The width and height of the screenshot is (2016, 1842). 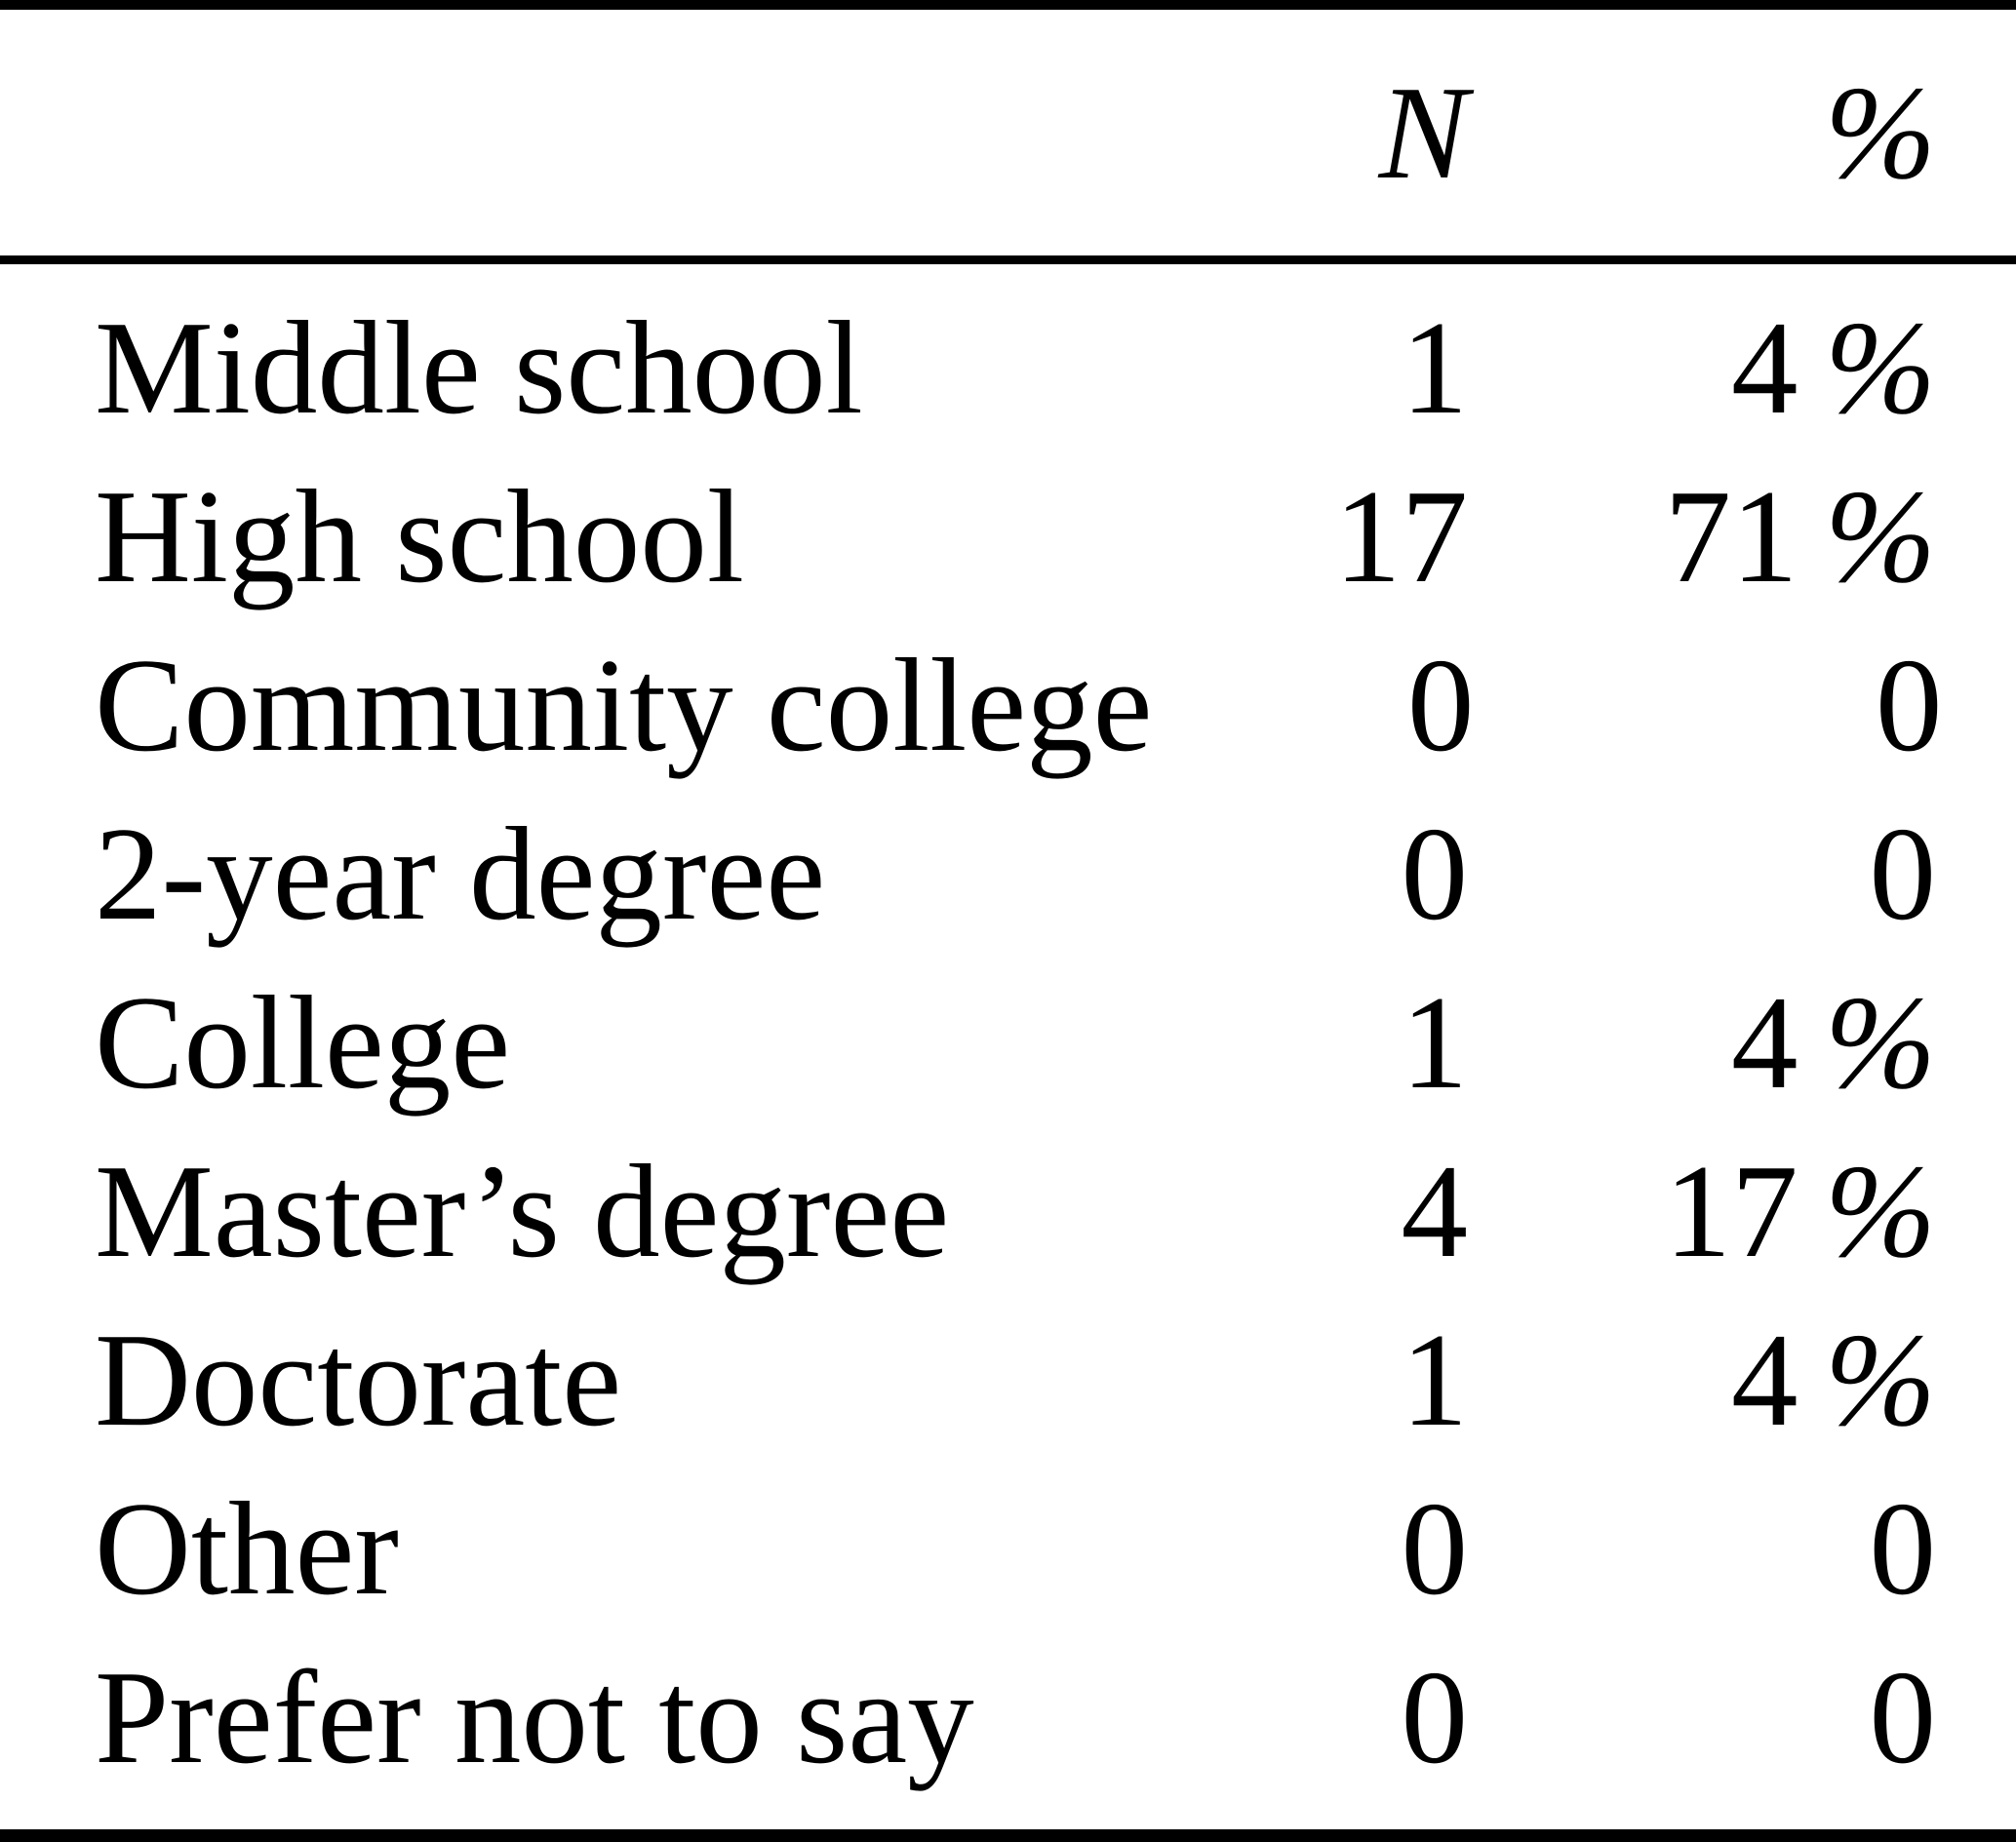 What do you see at coordinates (1435, 1211) in the screenshot?
I see `row-n-value: 4` at bounding box center [1435, 1211].